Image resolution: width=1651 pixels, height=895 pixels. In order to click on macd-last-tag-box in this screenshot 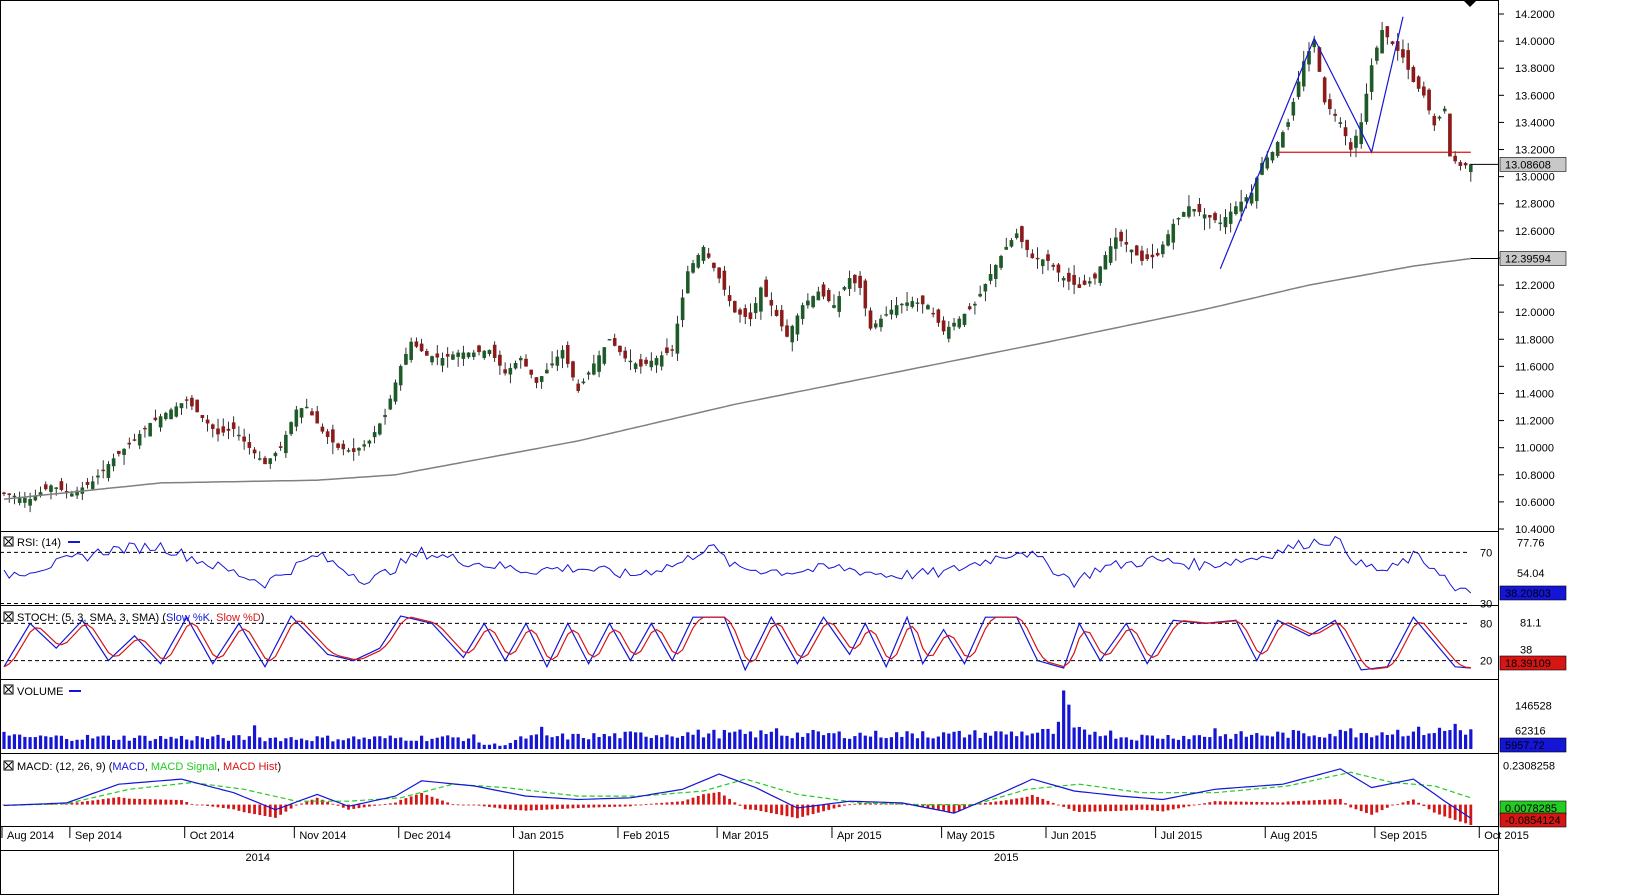, I will do `click(1533, 820)`.